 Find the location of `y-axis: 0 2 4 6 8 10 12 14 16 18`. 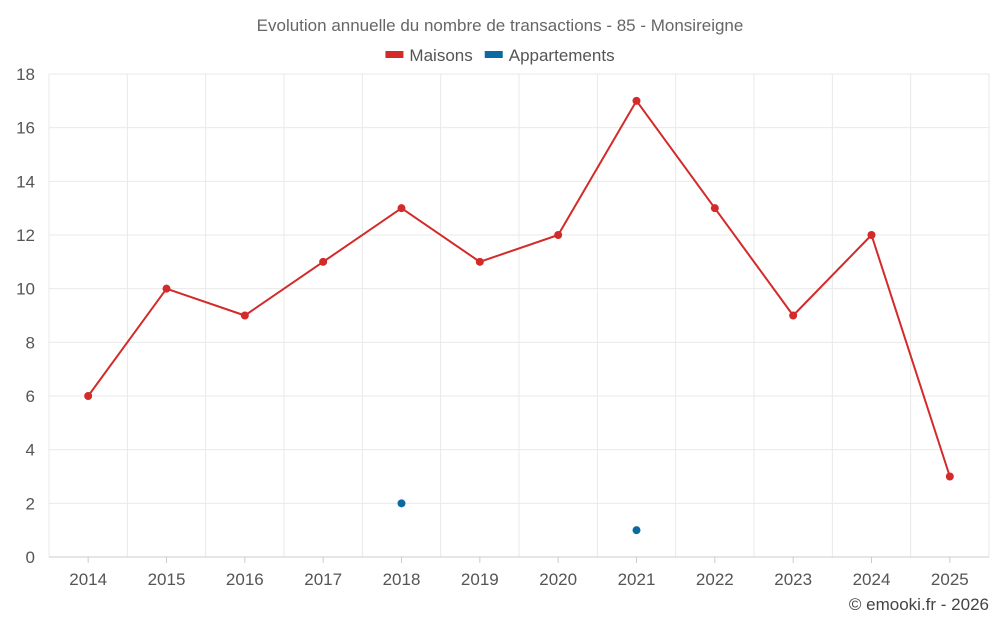

y-axis: 0 2 4 6 8 10 12 14 16 18 is located at coordinates (25, 316).